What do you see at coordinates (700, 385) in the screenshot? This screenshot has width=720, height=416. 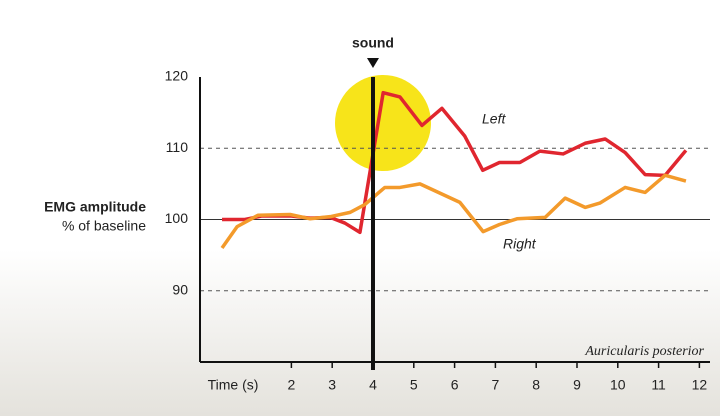 I see `x-tick-label: 12` at bounding box center [700, 385].